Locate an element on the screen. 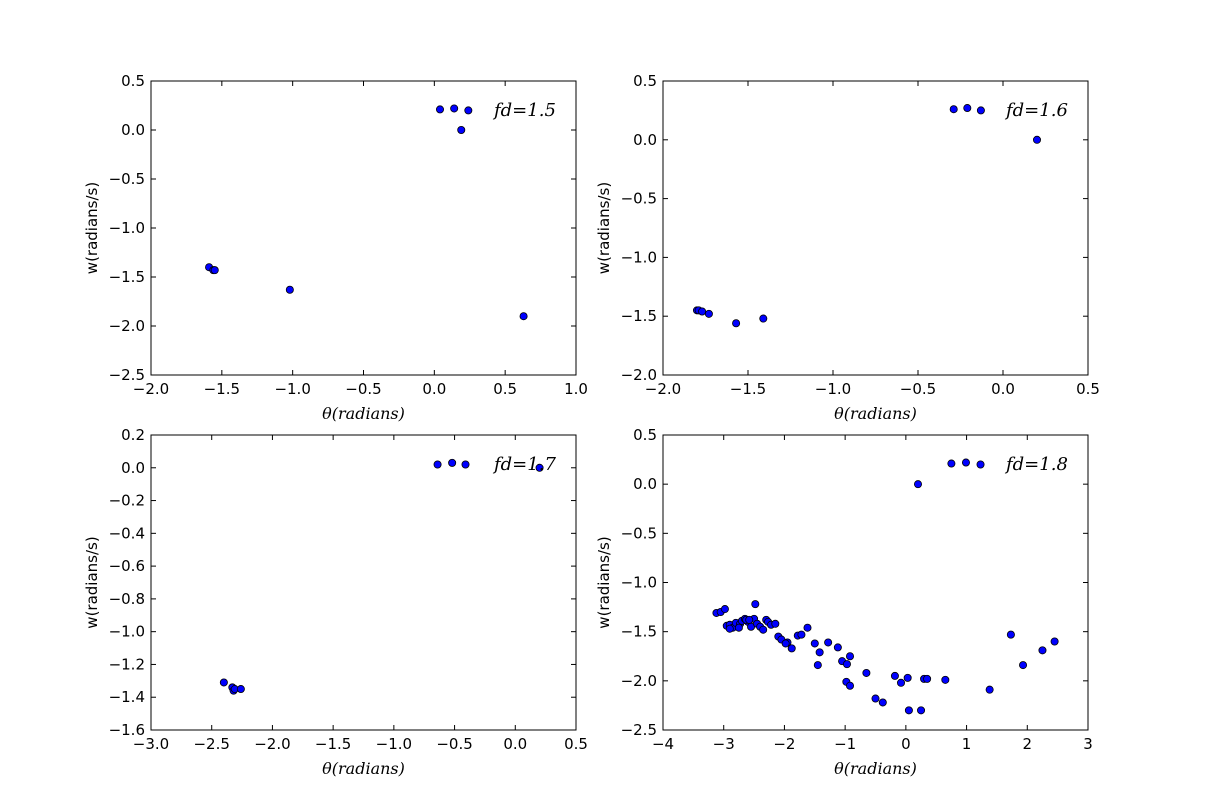 The height and width of the screenshot is (812, 1208). x-tick-label: −2 is located at coordinates (784, 744).